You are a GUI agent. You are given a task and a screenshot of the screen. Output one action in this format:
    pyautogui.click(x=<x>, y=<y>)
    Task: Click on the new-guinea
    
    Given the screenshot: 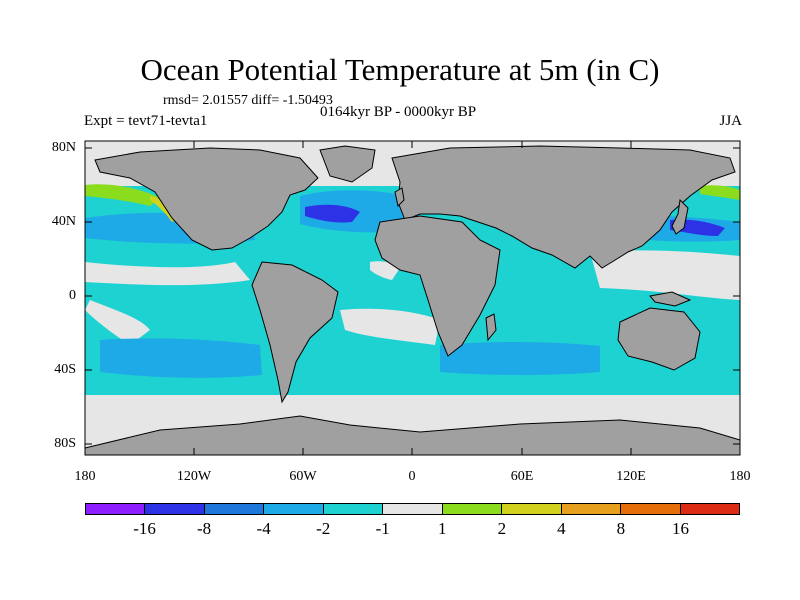 What is the action you would take?
    pyautogui.click(x=670, y=299)
    